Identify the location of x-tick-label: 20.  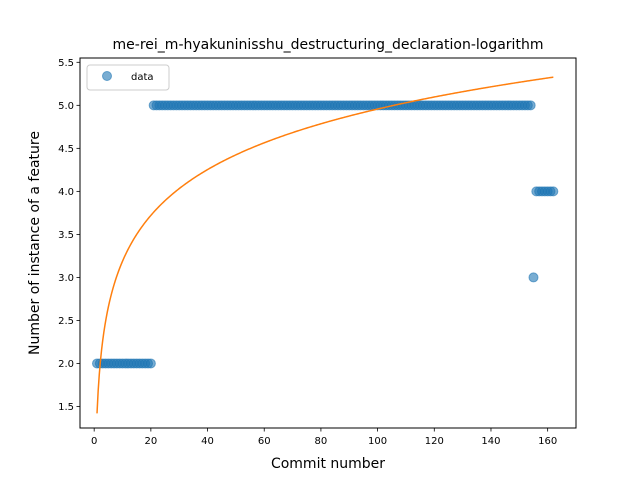
(150, 441).